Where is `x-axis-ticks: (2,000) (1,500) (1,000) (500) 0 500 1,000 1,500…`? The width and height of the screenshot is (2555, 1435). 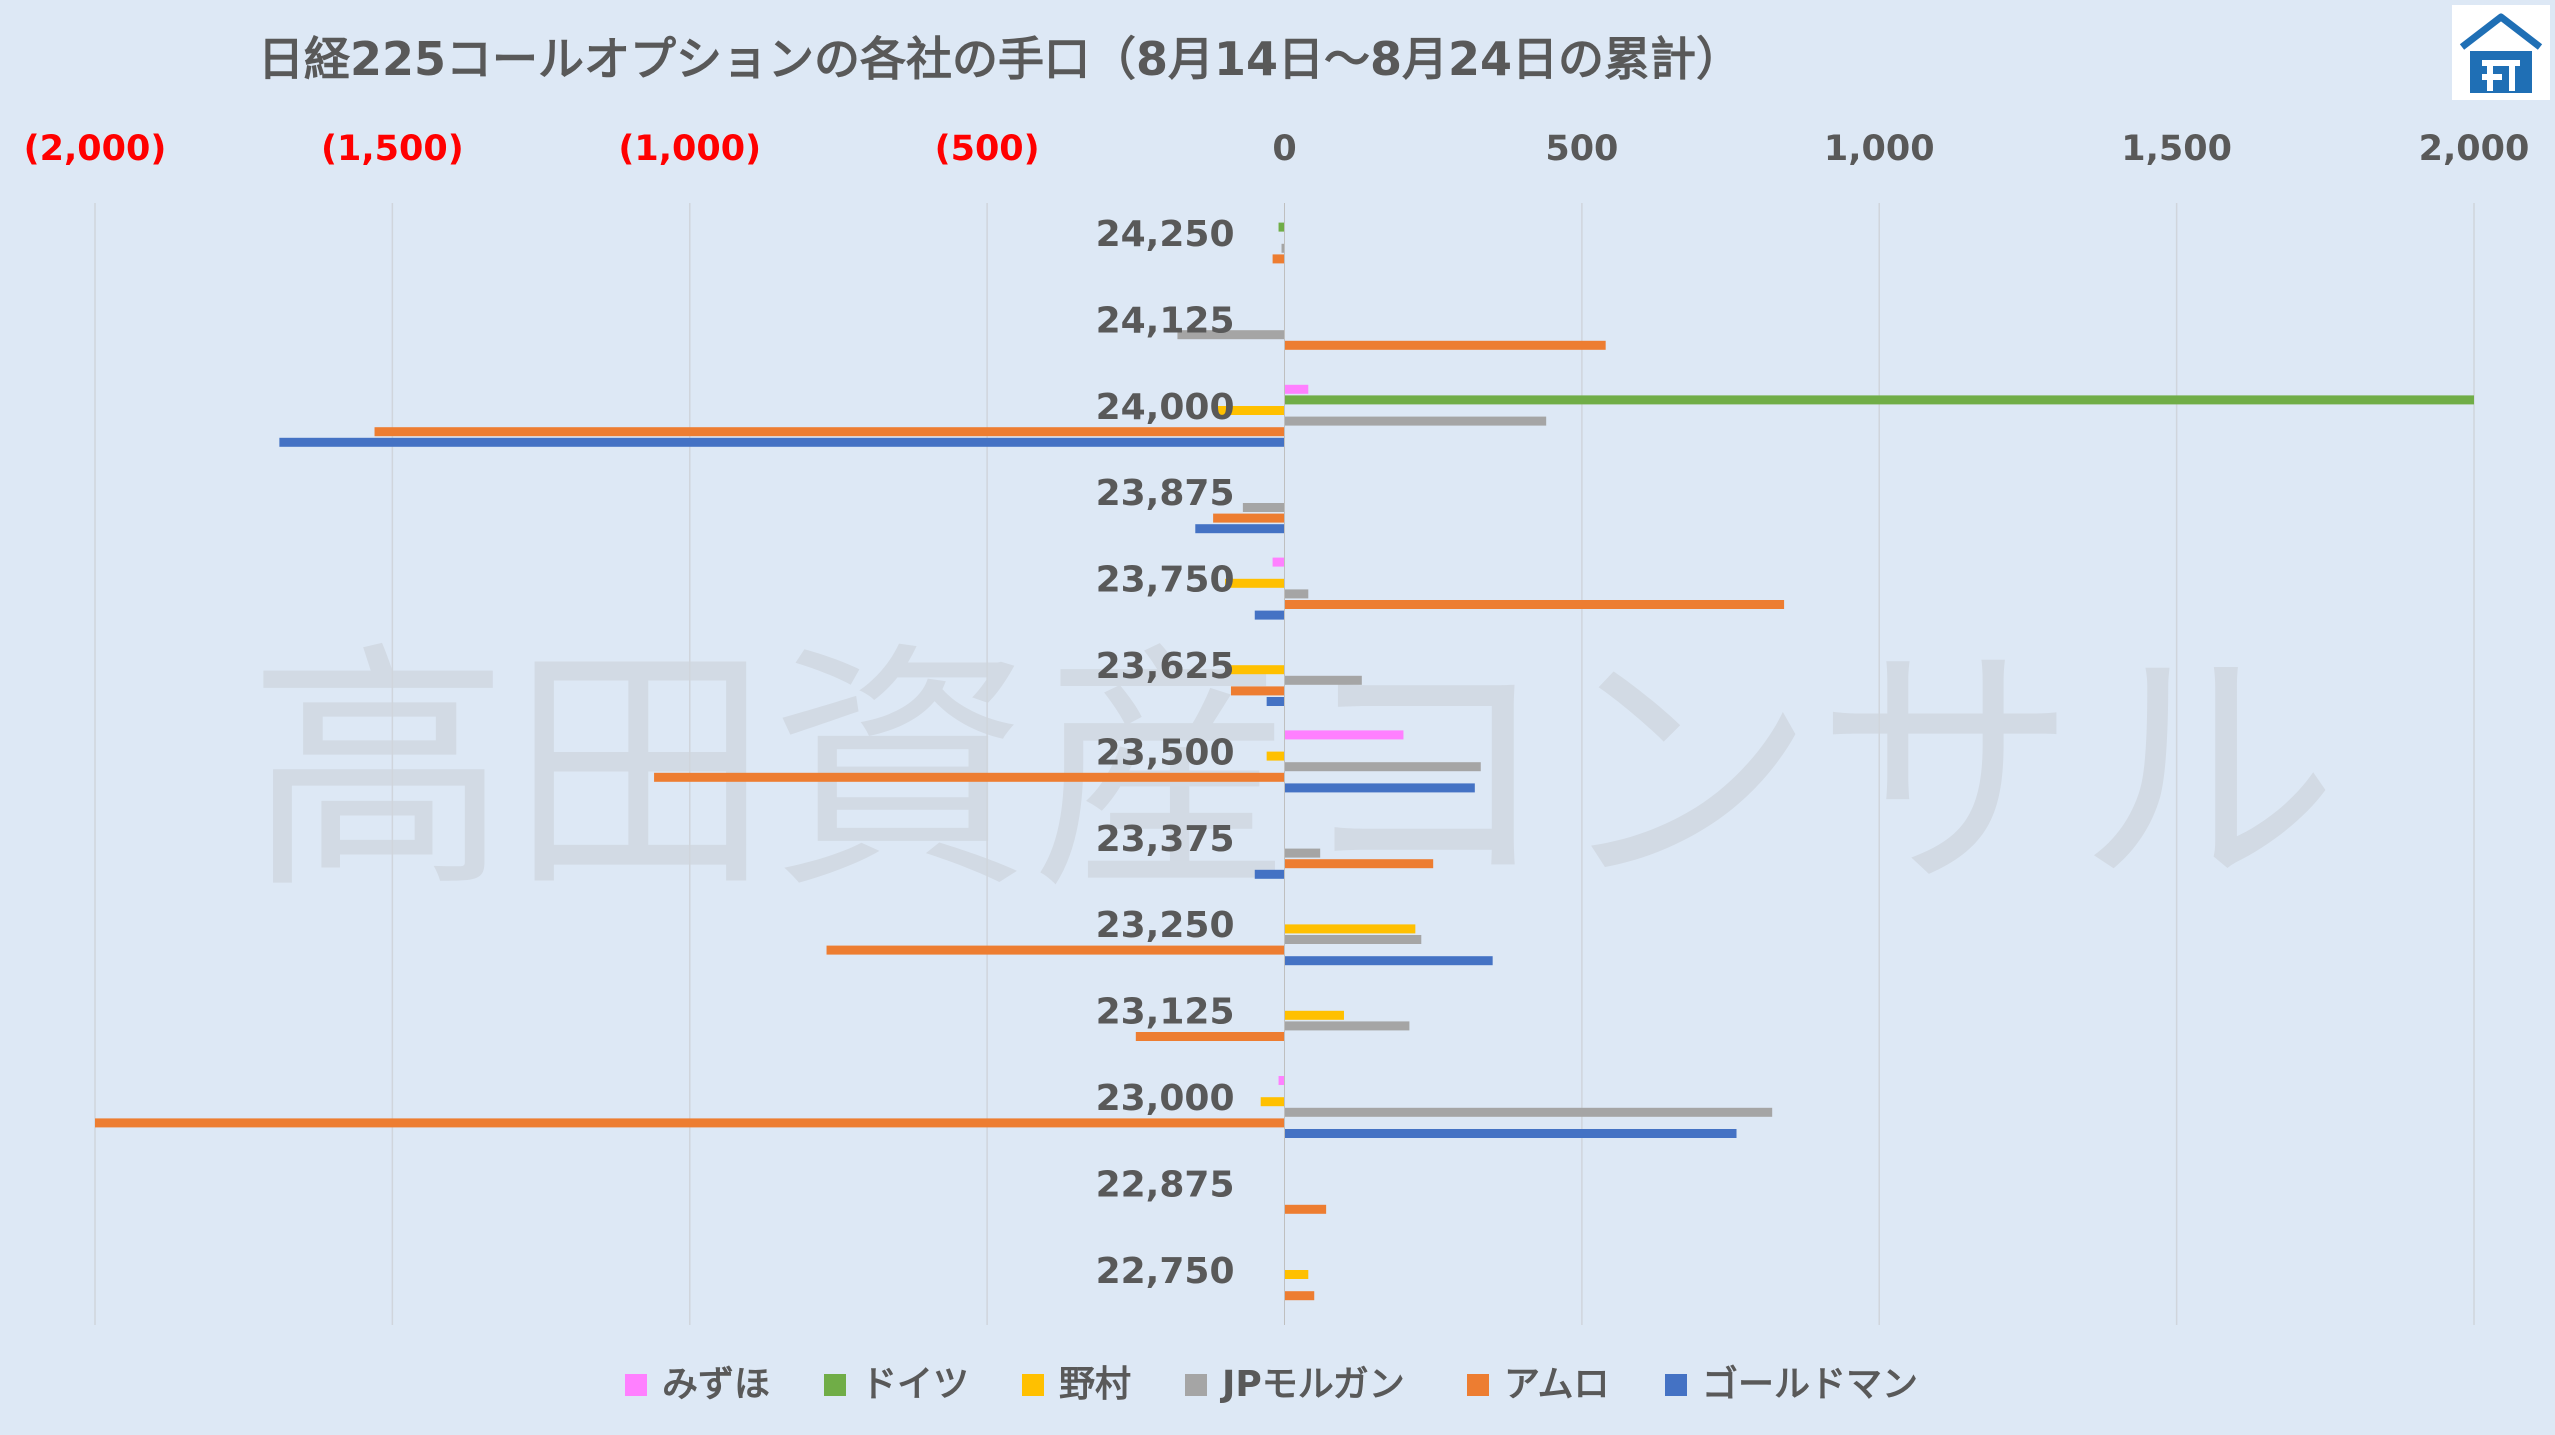
x-axis-ticks: (2,000) (1,500) (1,000) (500) 0 500 1,000 1,500… is located at coordinates (1277, 149).